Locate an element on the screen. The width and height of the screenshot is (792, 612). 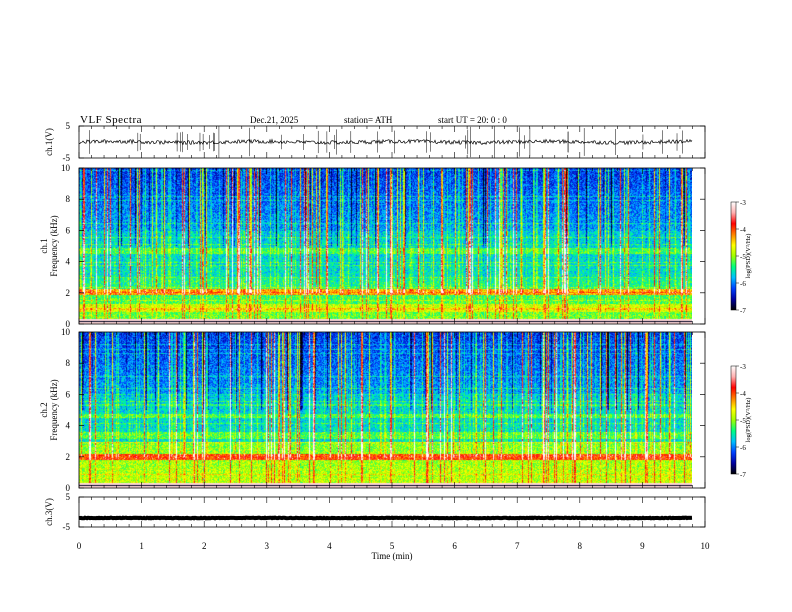
x-tick-label: 1 is located at coordinates (141, 546).